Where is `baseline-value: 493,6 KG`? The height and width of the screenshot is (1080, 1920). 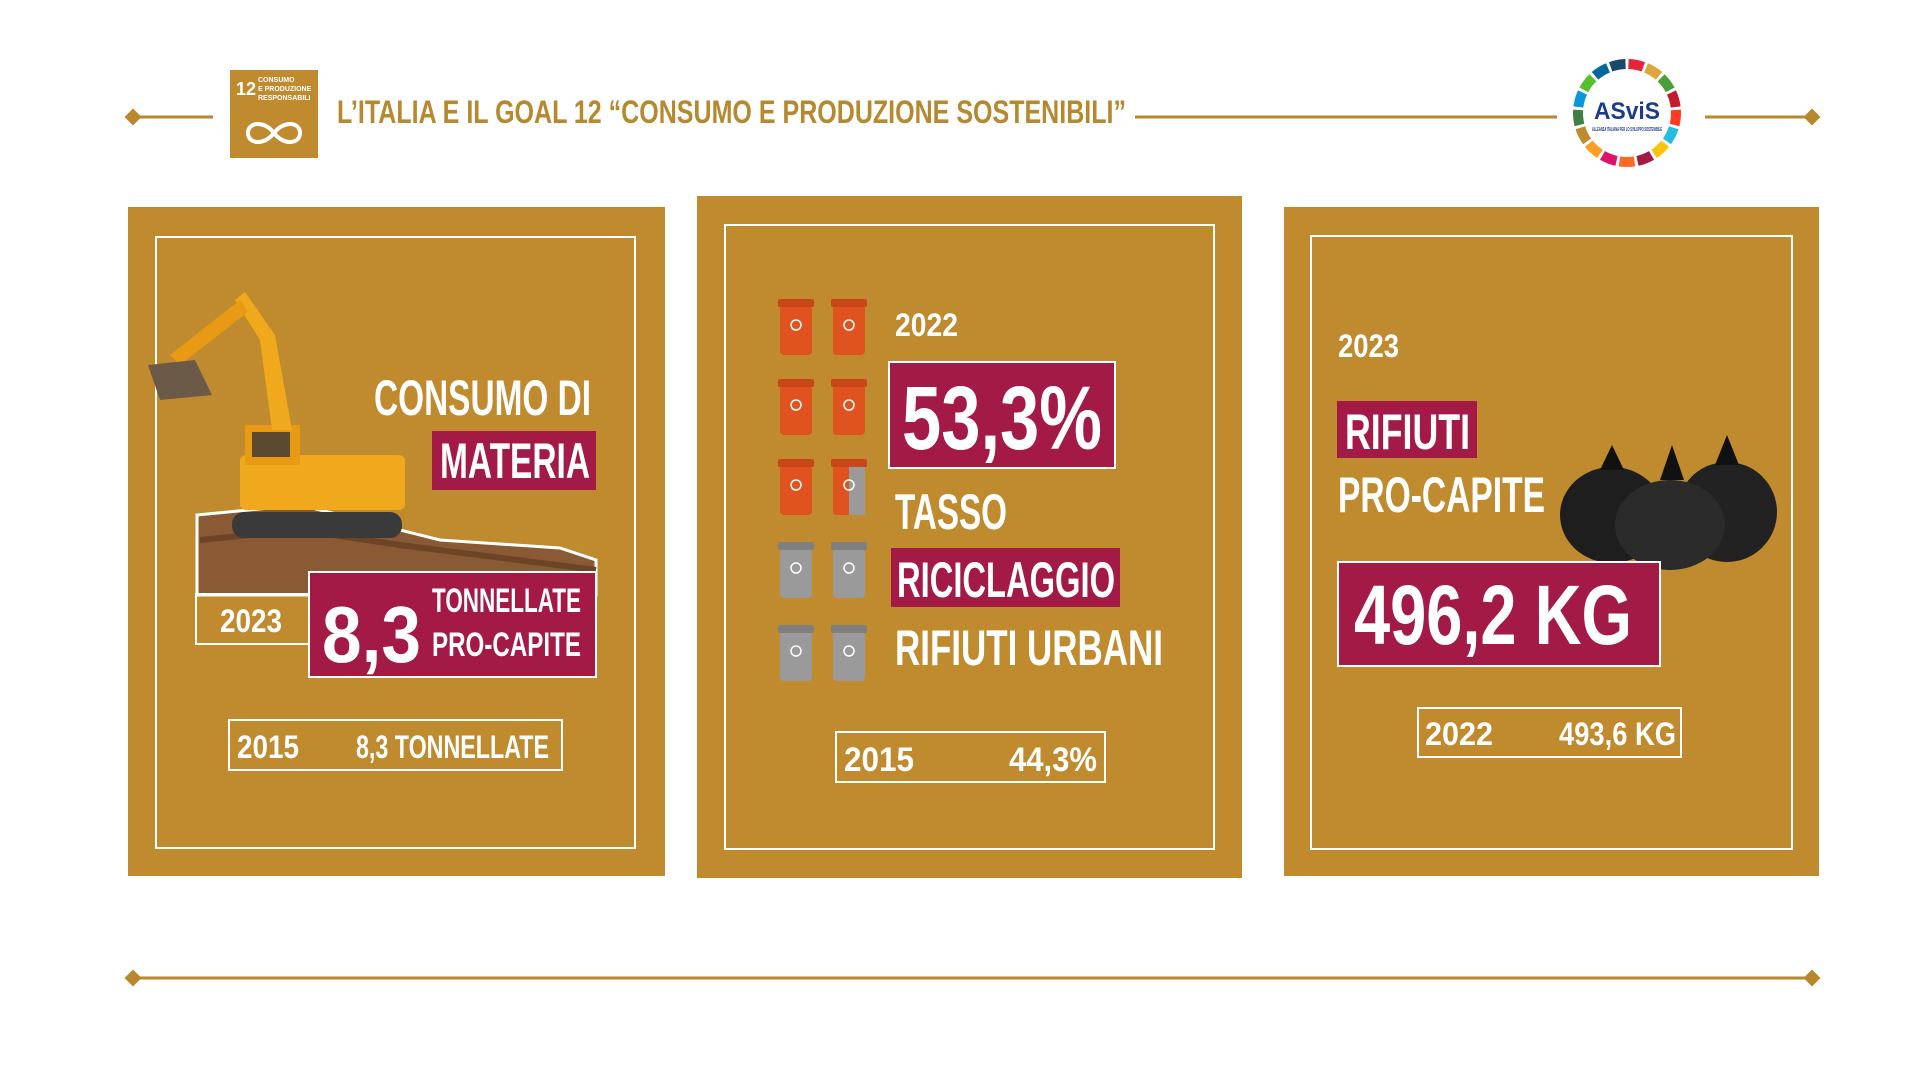 baseline-value: 493,6 KG is located at coordinates (1617, 734).